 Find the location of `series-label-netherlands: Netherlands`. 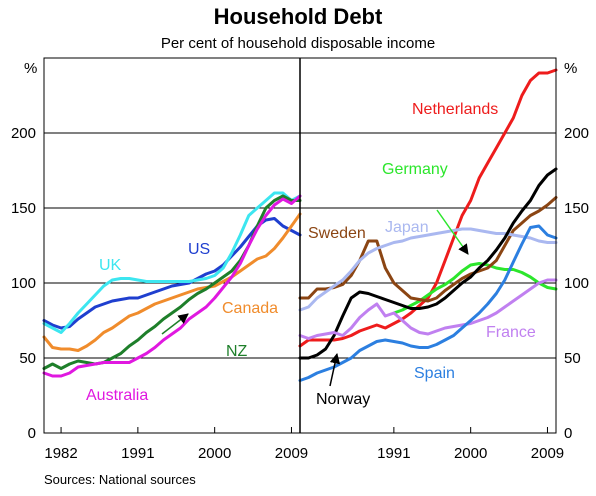

series-label-netherlands: Netherlands is located at coordinates (455, 109).